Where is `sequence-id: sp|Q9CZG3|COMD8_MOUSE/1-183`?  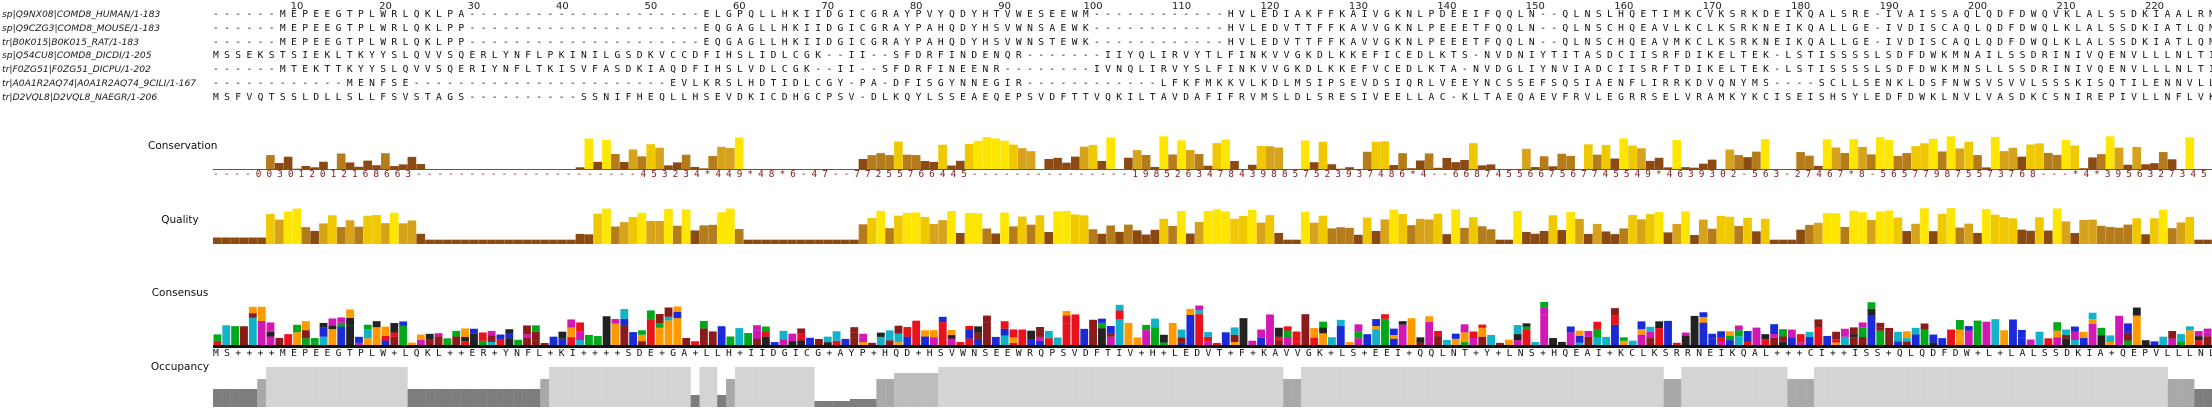
sequence-id: sp|Q9CZG3|COMD8_MOUSE/1-183 is located at coordinates (81, 28).